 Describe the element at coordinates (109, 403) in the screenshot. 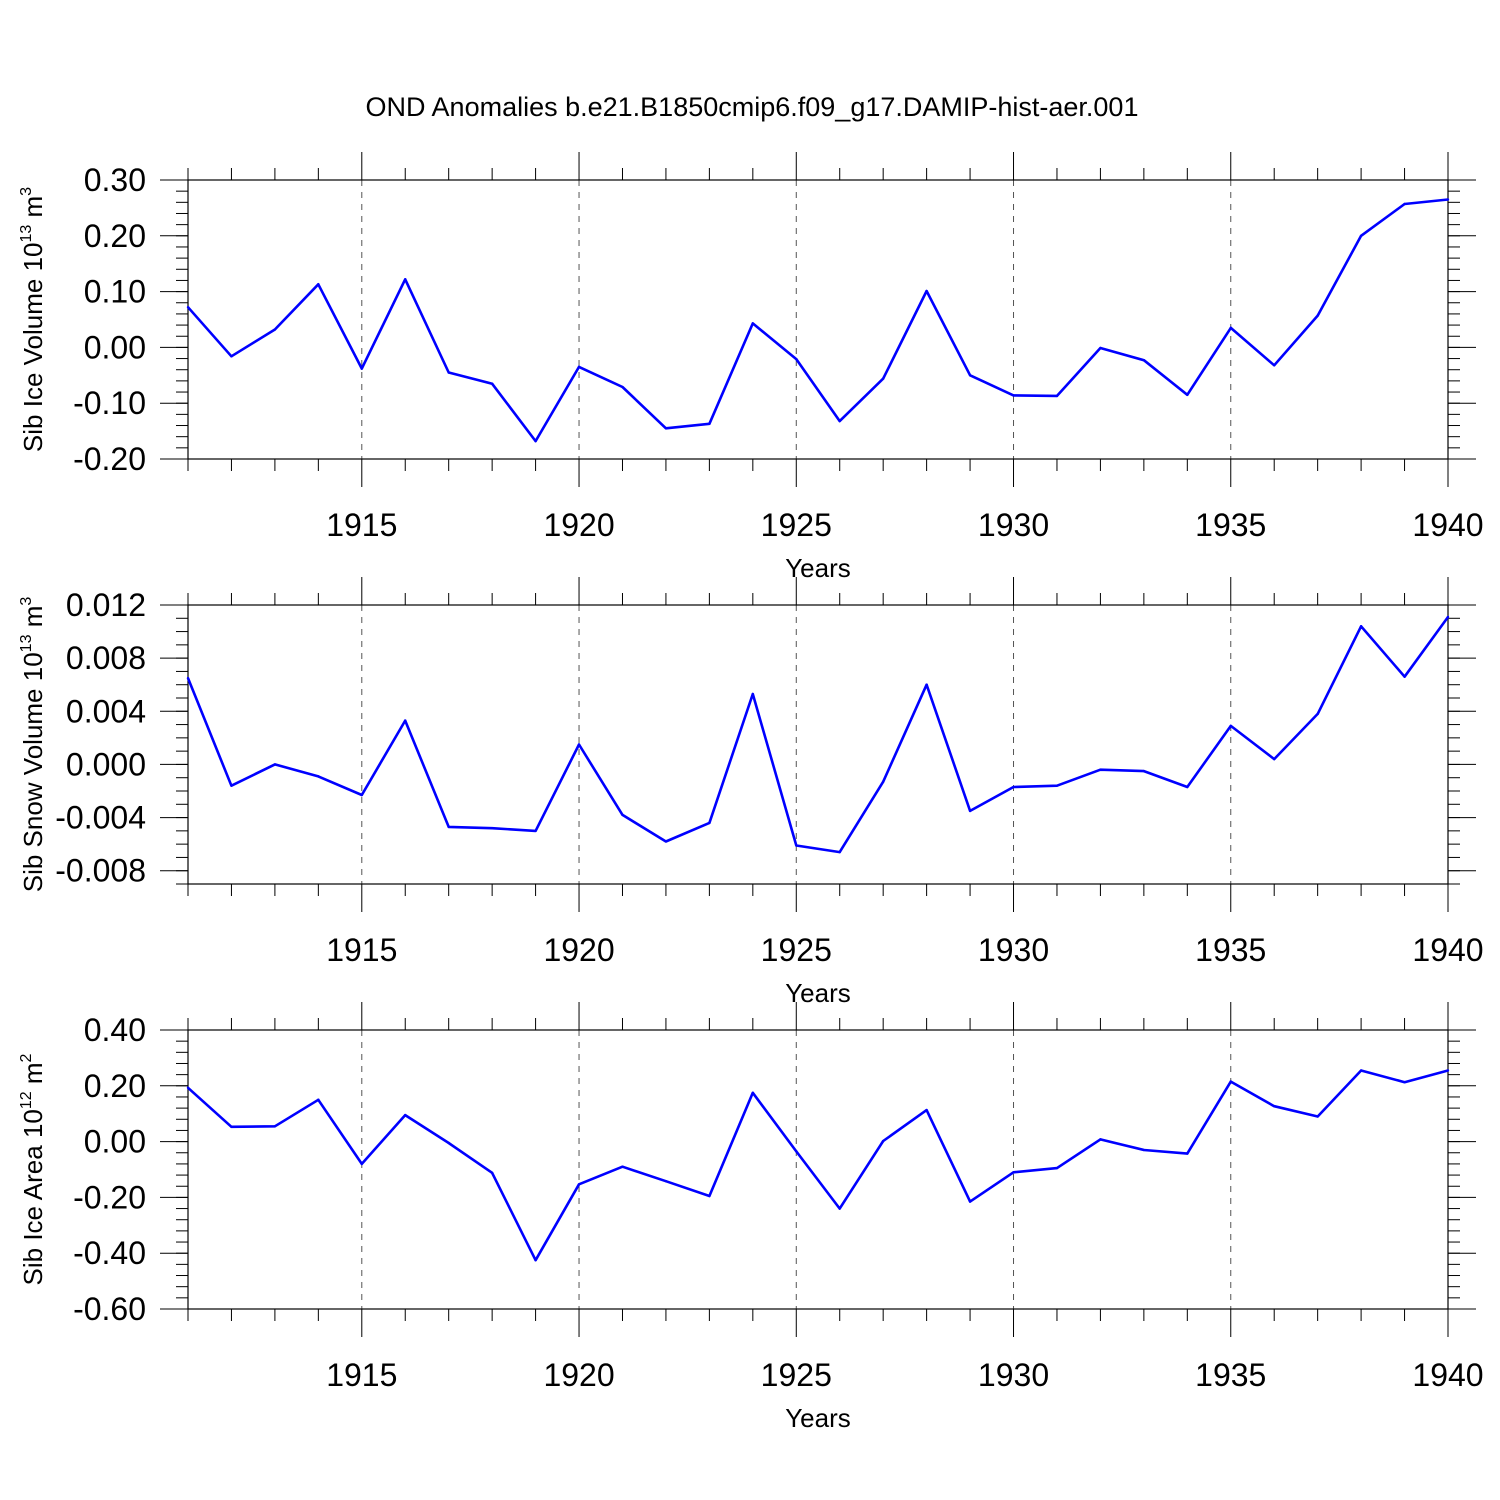

I see `y-tick-label: -0.10` at that location.